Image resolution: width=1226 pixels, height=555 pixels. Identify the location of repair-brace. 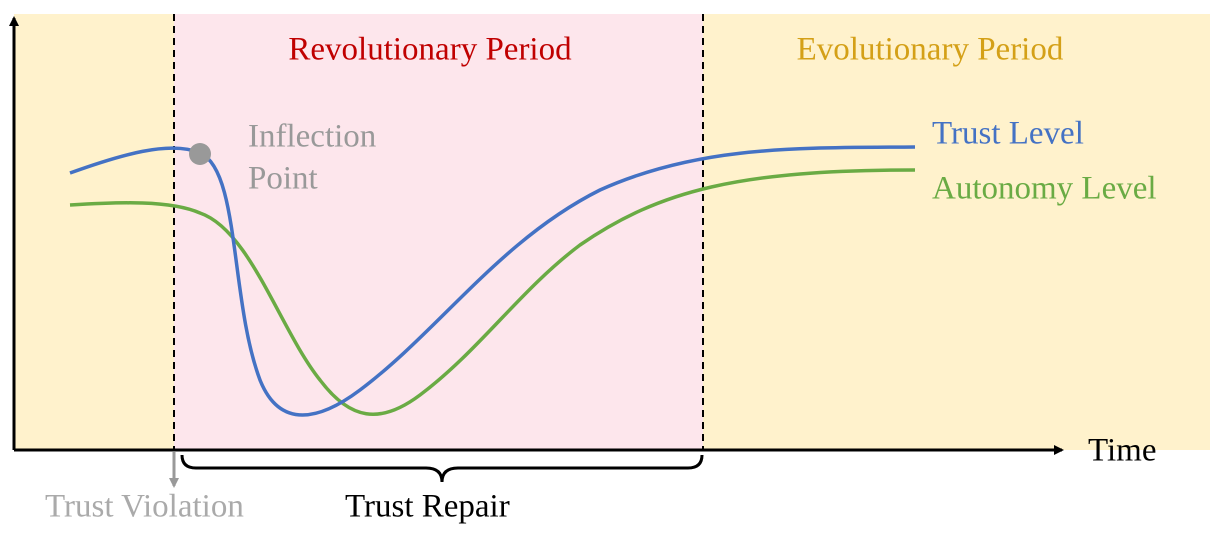
(442, 468).